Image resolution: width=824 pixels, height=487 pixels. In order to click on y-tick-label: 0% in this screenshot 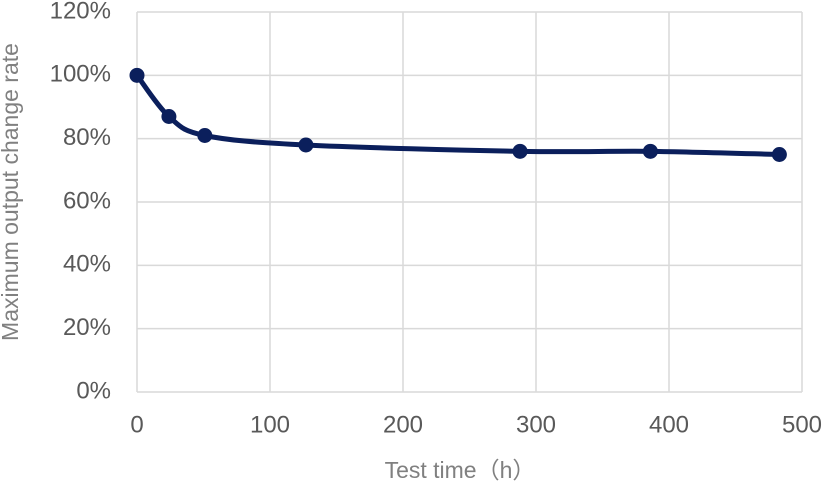, I will do `click(93, 390)`.